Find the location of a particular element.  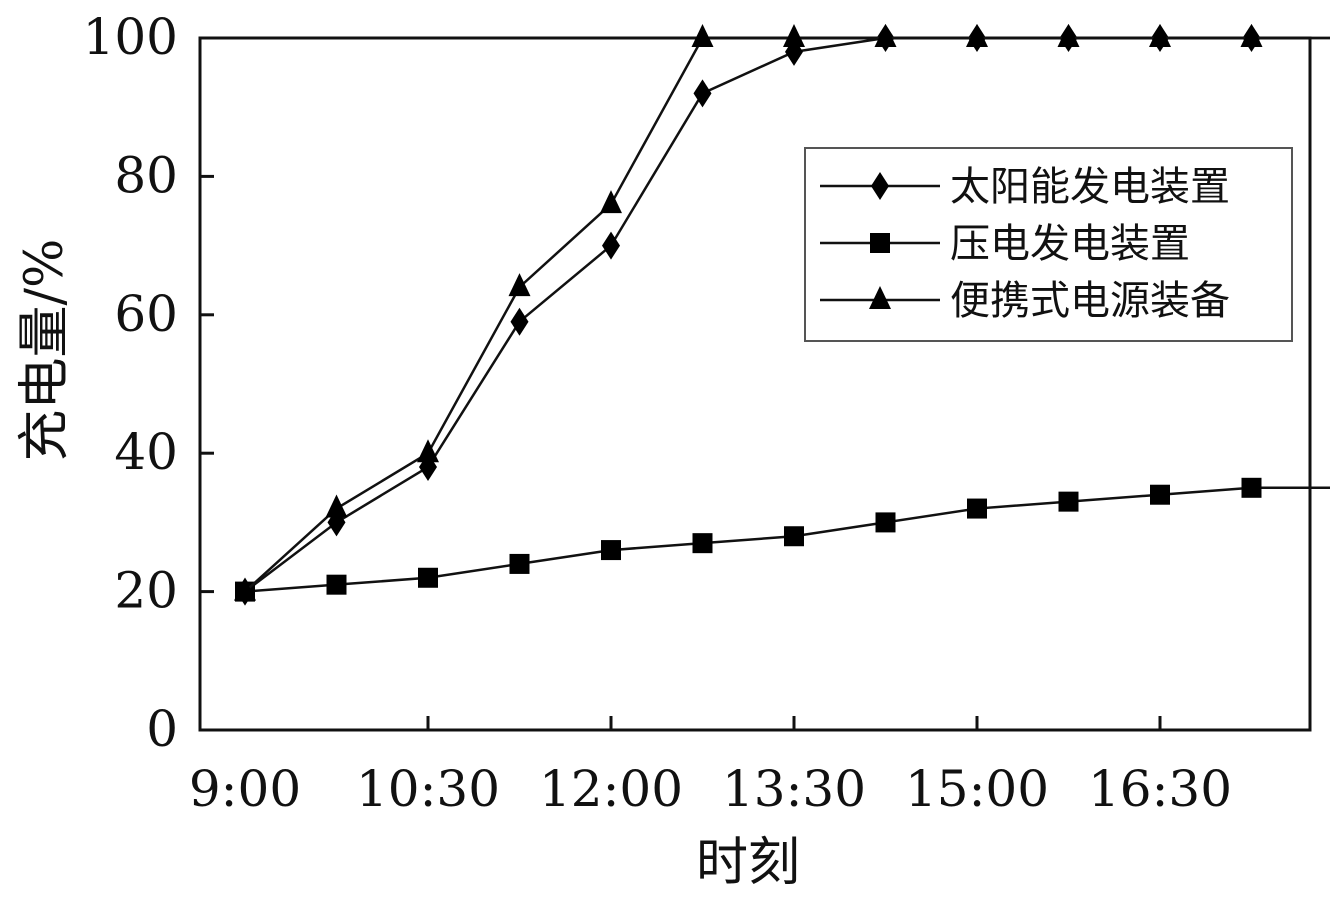

series-square is located at coordinates (782, 539).